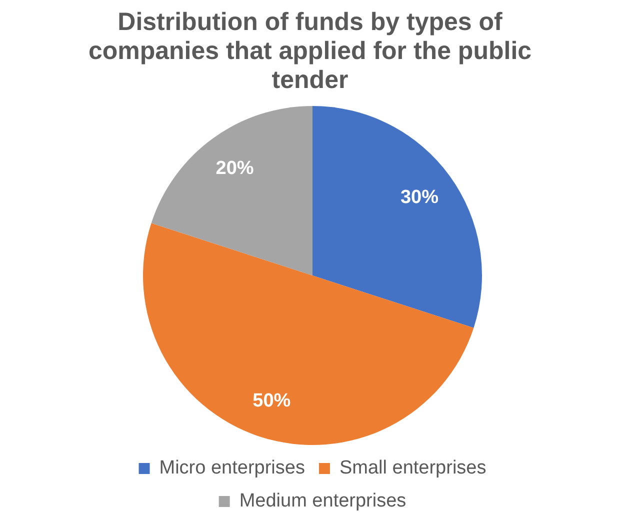 This screenshot has width=625, height=521. I want to click on data-label: 20%, so click(235, 168).